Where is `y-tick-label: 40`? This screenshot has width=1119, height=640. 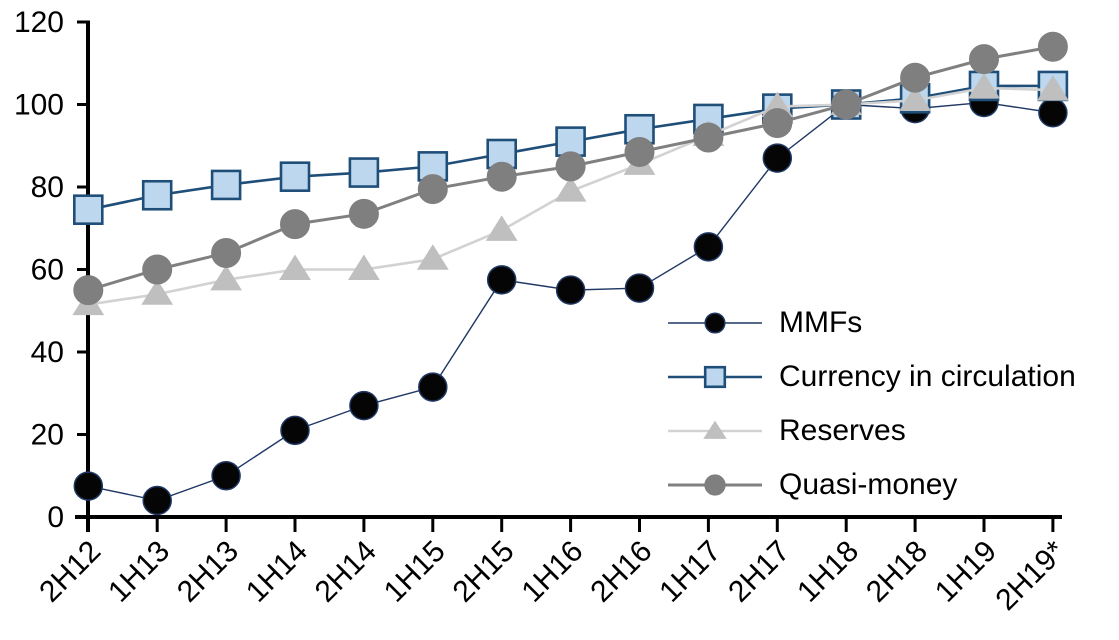 y-tick-label: 40 is located at coordinates (47, 352).